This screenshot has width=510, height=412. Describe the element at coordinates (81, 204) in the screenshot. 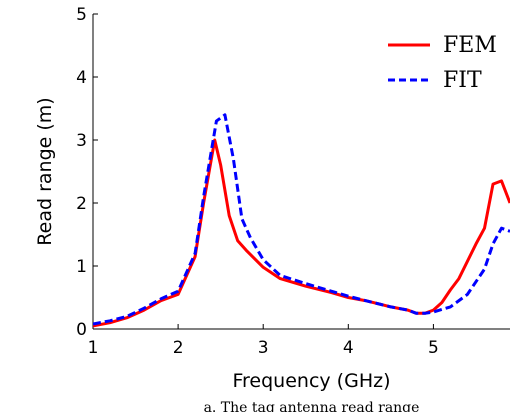

I see `y-tick-label: 2` at that location.